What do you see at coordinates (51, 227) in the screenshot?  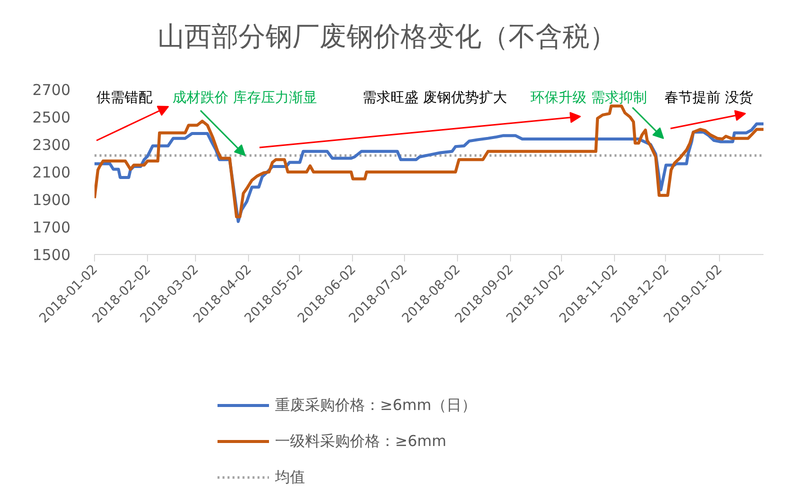 I see `y-tick-label: 1700` at bounding box center [51, 227].